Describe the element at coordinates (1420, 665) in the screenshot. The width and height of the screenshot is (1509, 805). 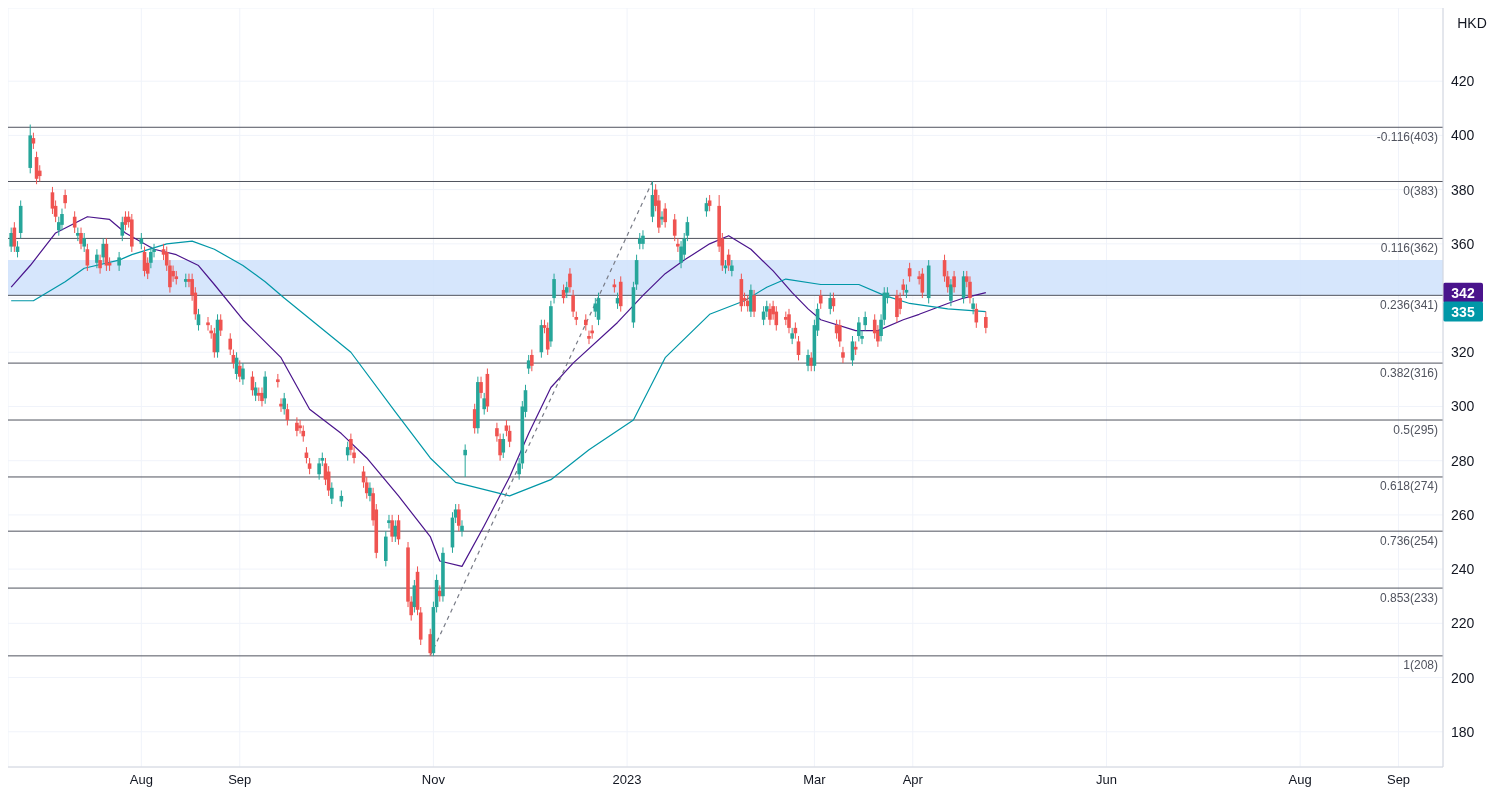
I see `ref-line-label: 1(208)` at that location.